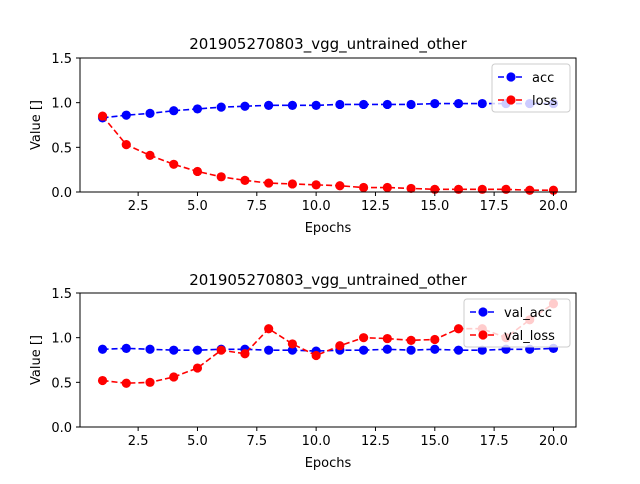 This screenshot has height=484, width=640. I want to click on legend-box, so click(531, 88).